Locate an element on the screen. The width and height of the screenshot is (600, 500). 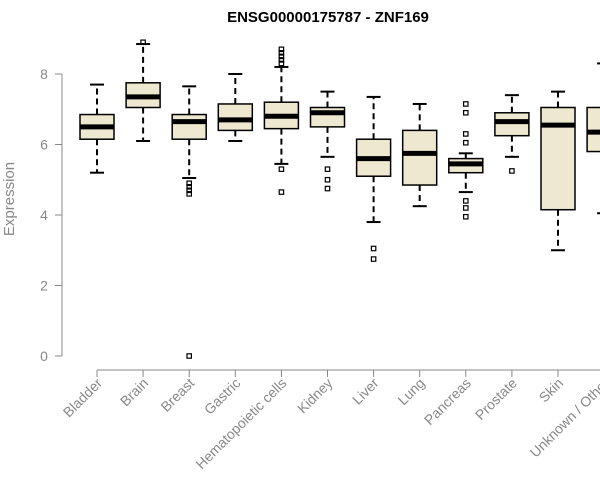
y-axis: 0 2 4 6 8 is located at coordinates (51, 215).